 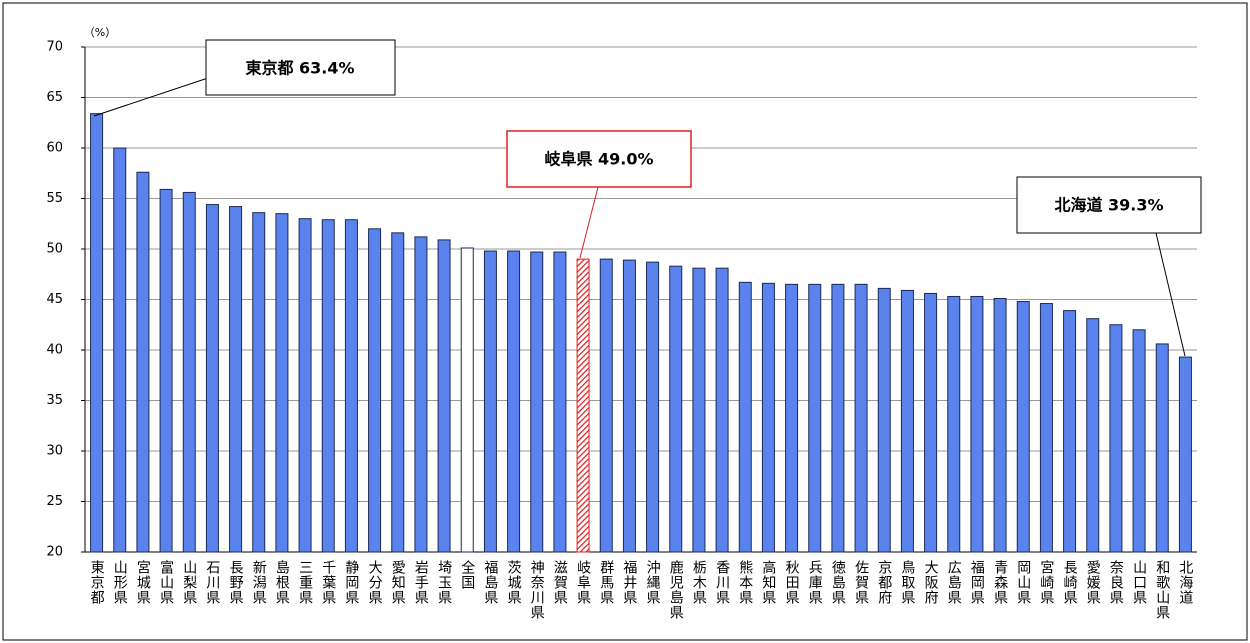 I want to click on x-tick-label: 石川県, so click(x=212, y=582).